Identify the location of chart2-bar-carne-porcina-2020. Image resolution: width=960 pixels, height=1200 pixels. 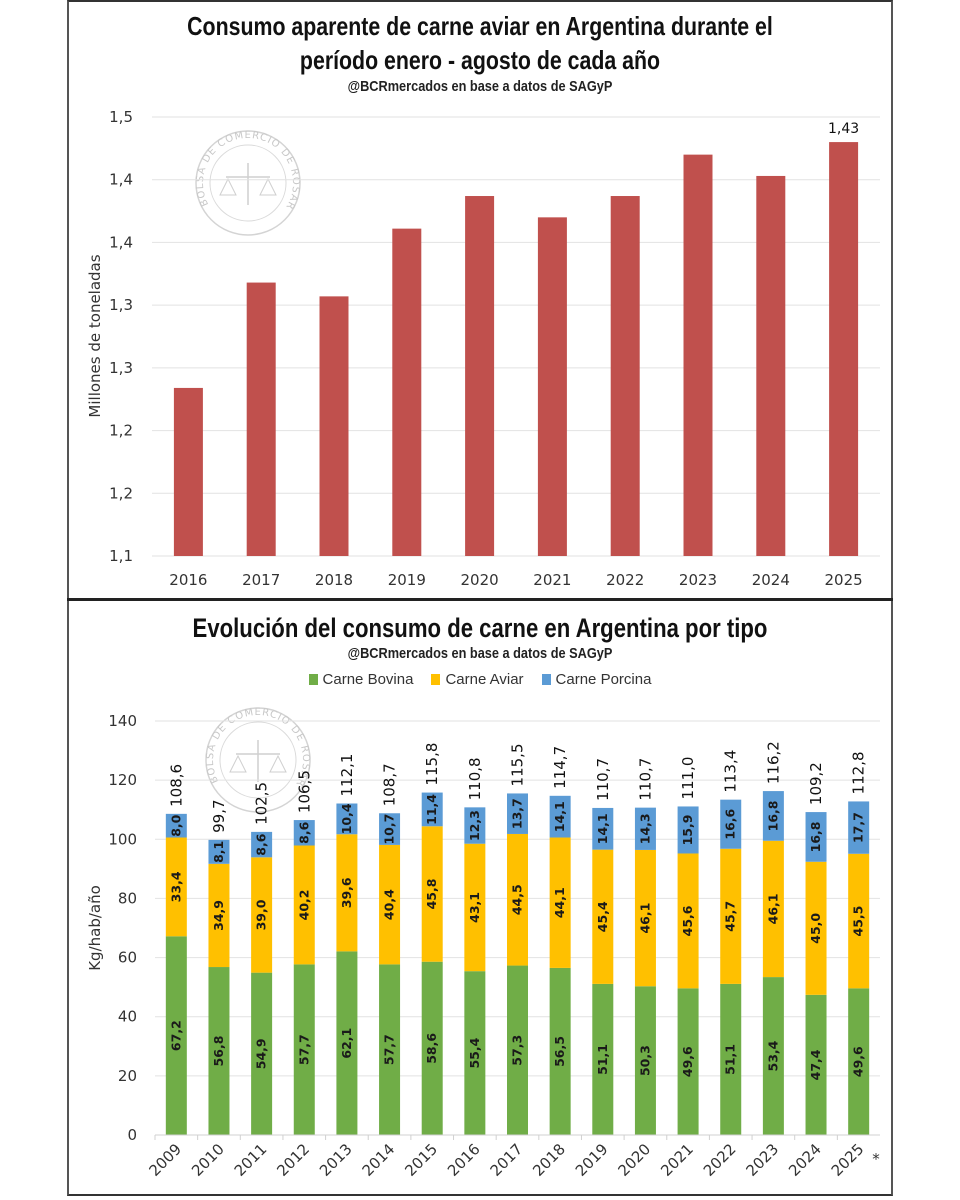
(645, 828).